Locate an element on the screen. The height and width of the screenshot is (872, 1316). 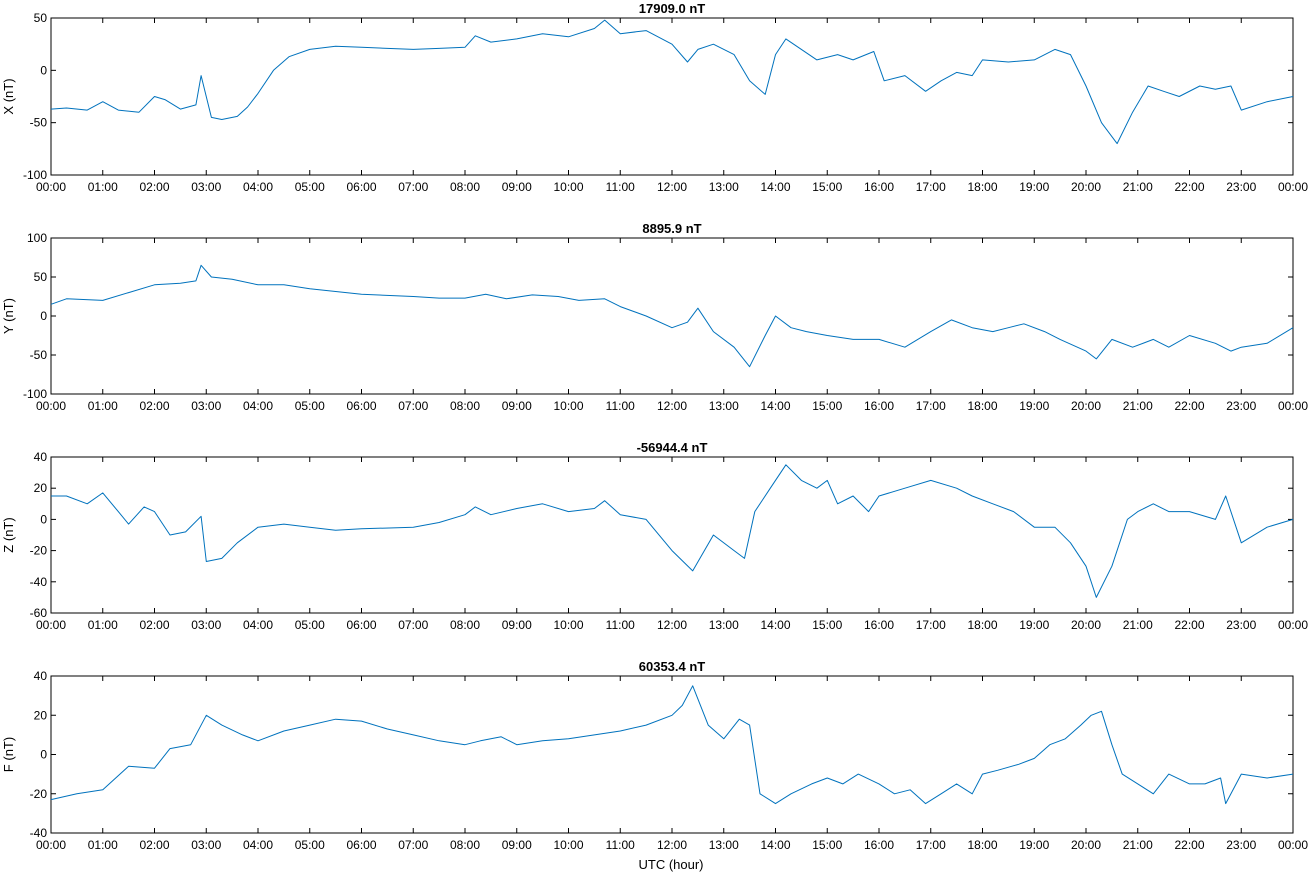
series-line-f is located at coordinates (672, 745).